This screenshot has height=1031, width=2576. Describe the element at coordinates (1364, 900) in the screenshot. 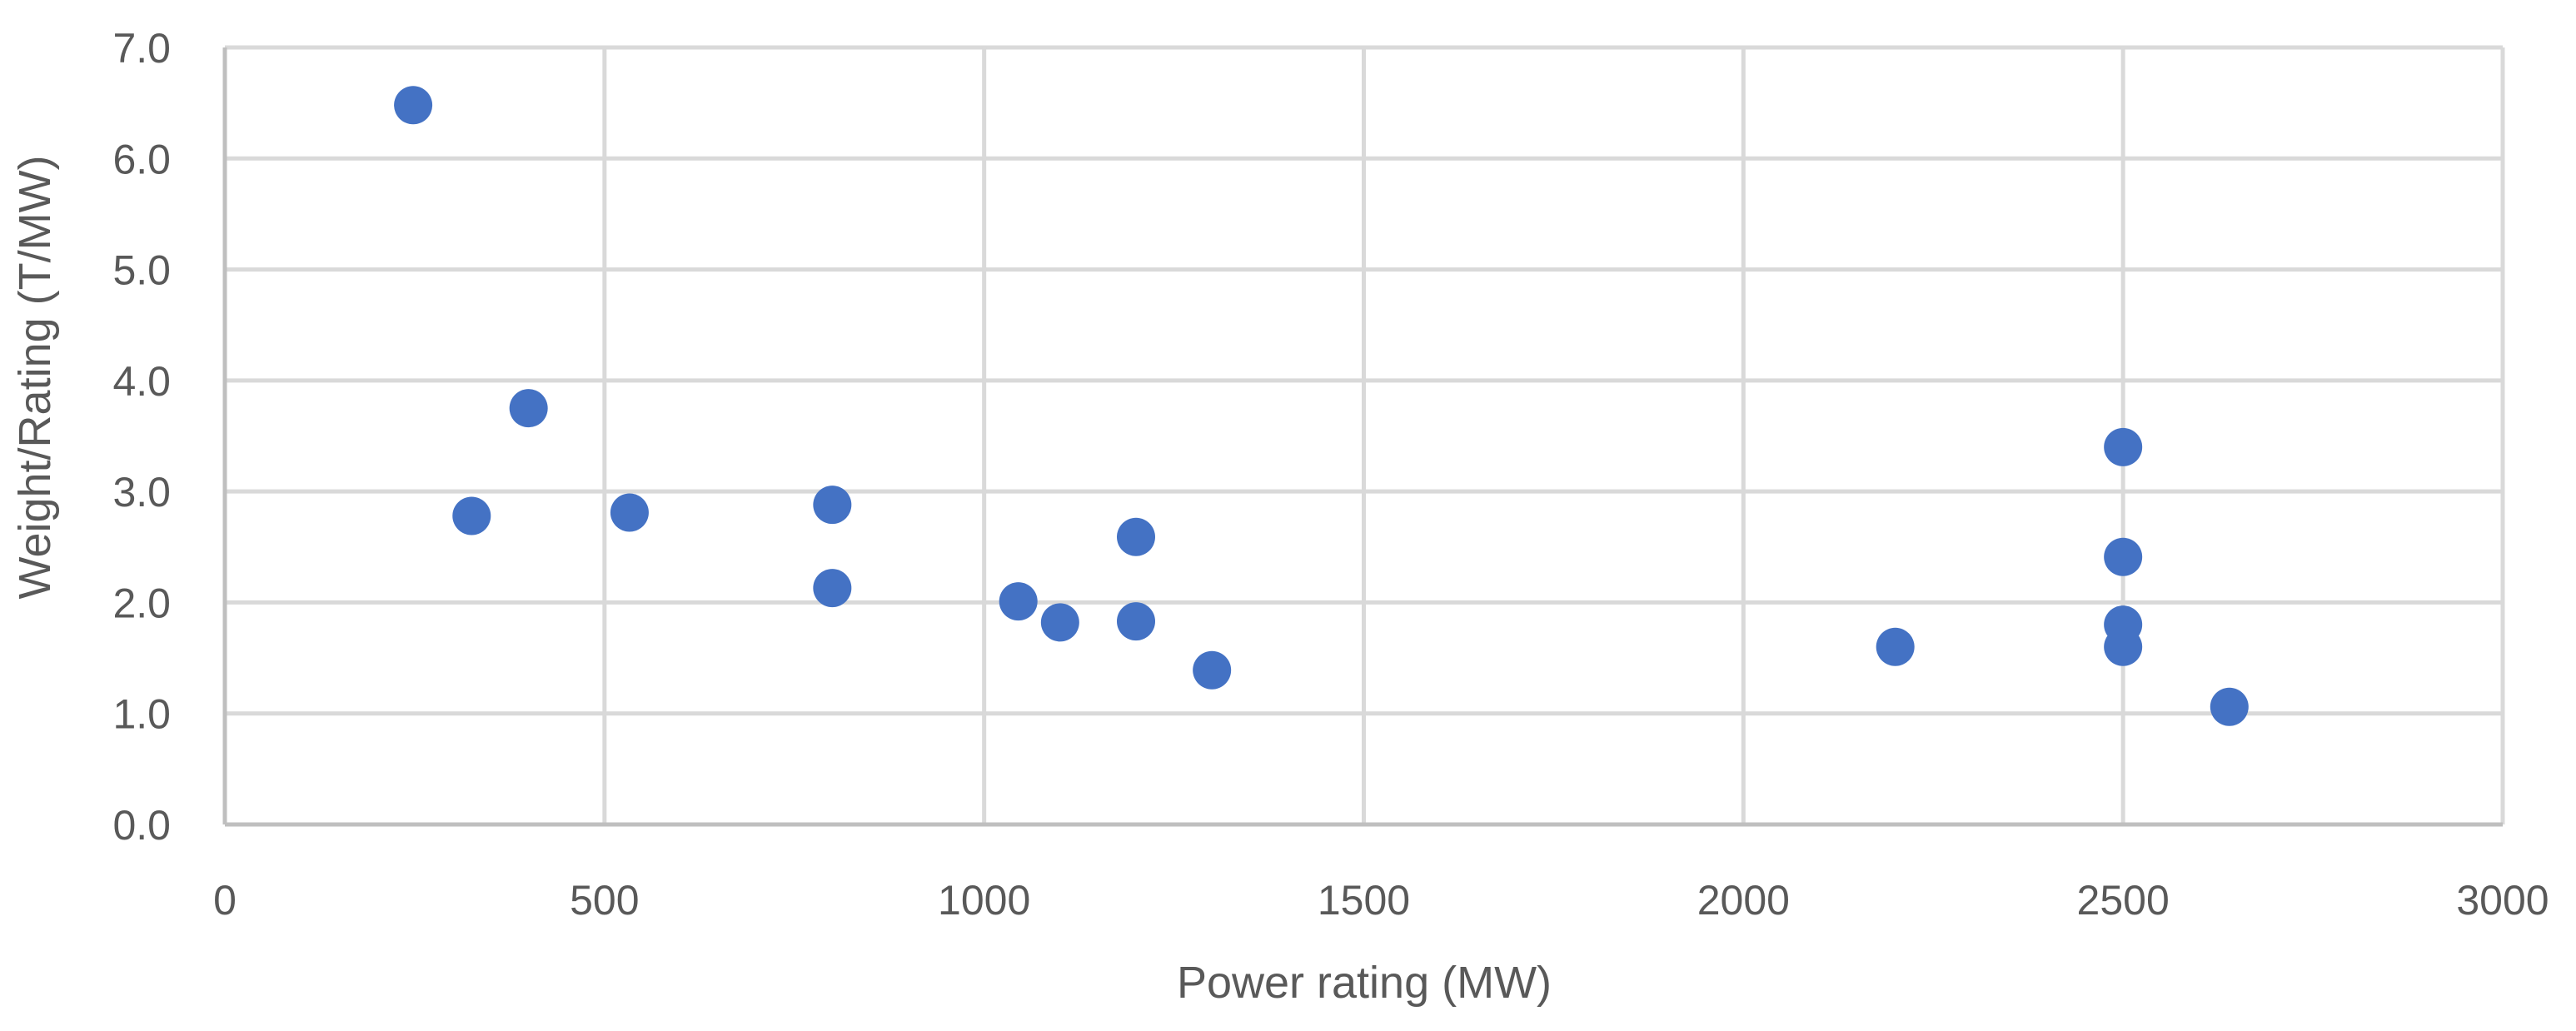

I see `x-tick-label: 1500` at that location.